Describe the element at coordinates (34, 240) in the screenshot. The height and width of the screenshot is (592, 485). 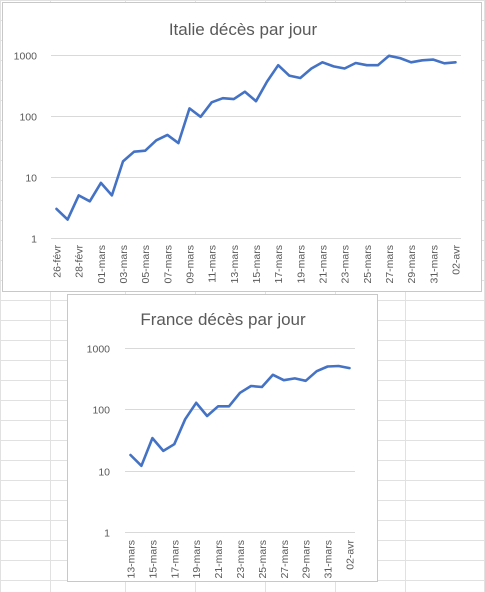
I see `italy-y-tick-label: 1` at that location.